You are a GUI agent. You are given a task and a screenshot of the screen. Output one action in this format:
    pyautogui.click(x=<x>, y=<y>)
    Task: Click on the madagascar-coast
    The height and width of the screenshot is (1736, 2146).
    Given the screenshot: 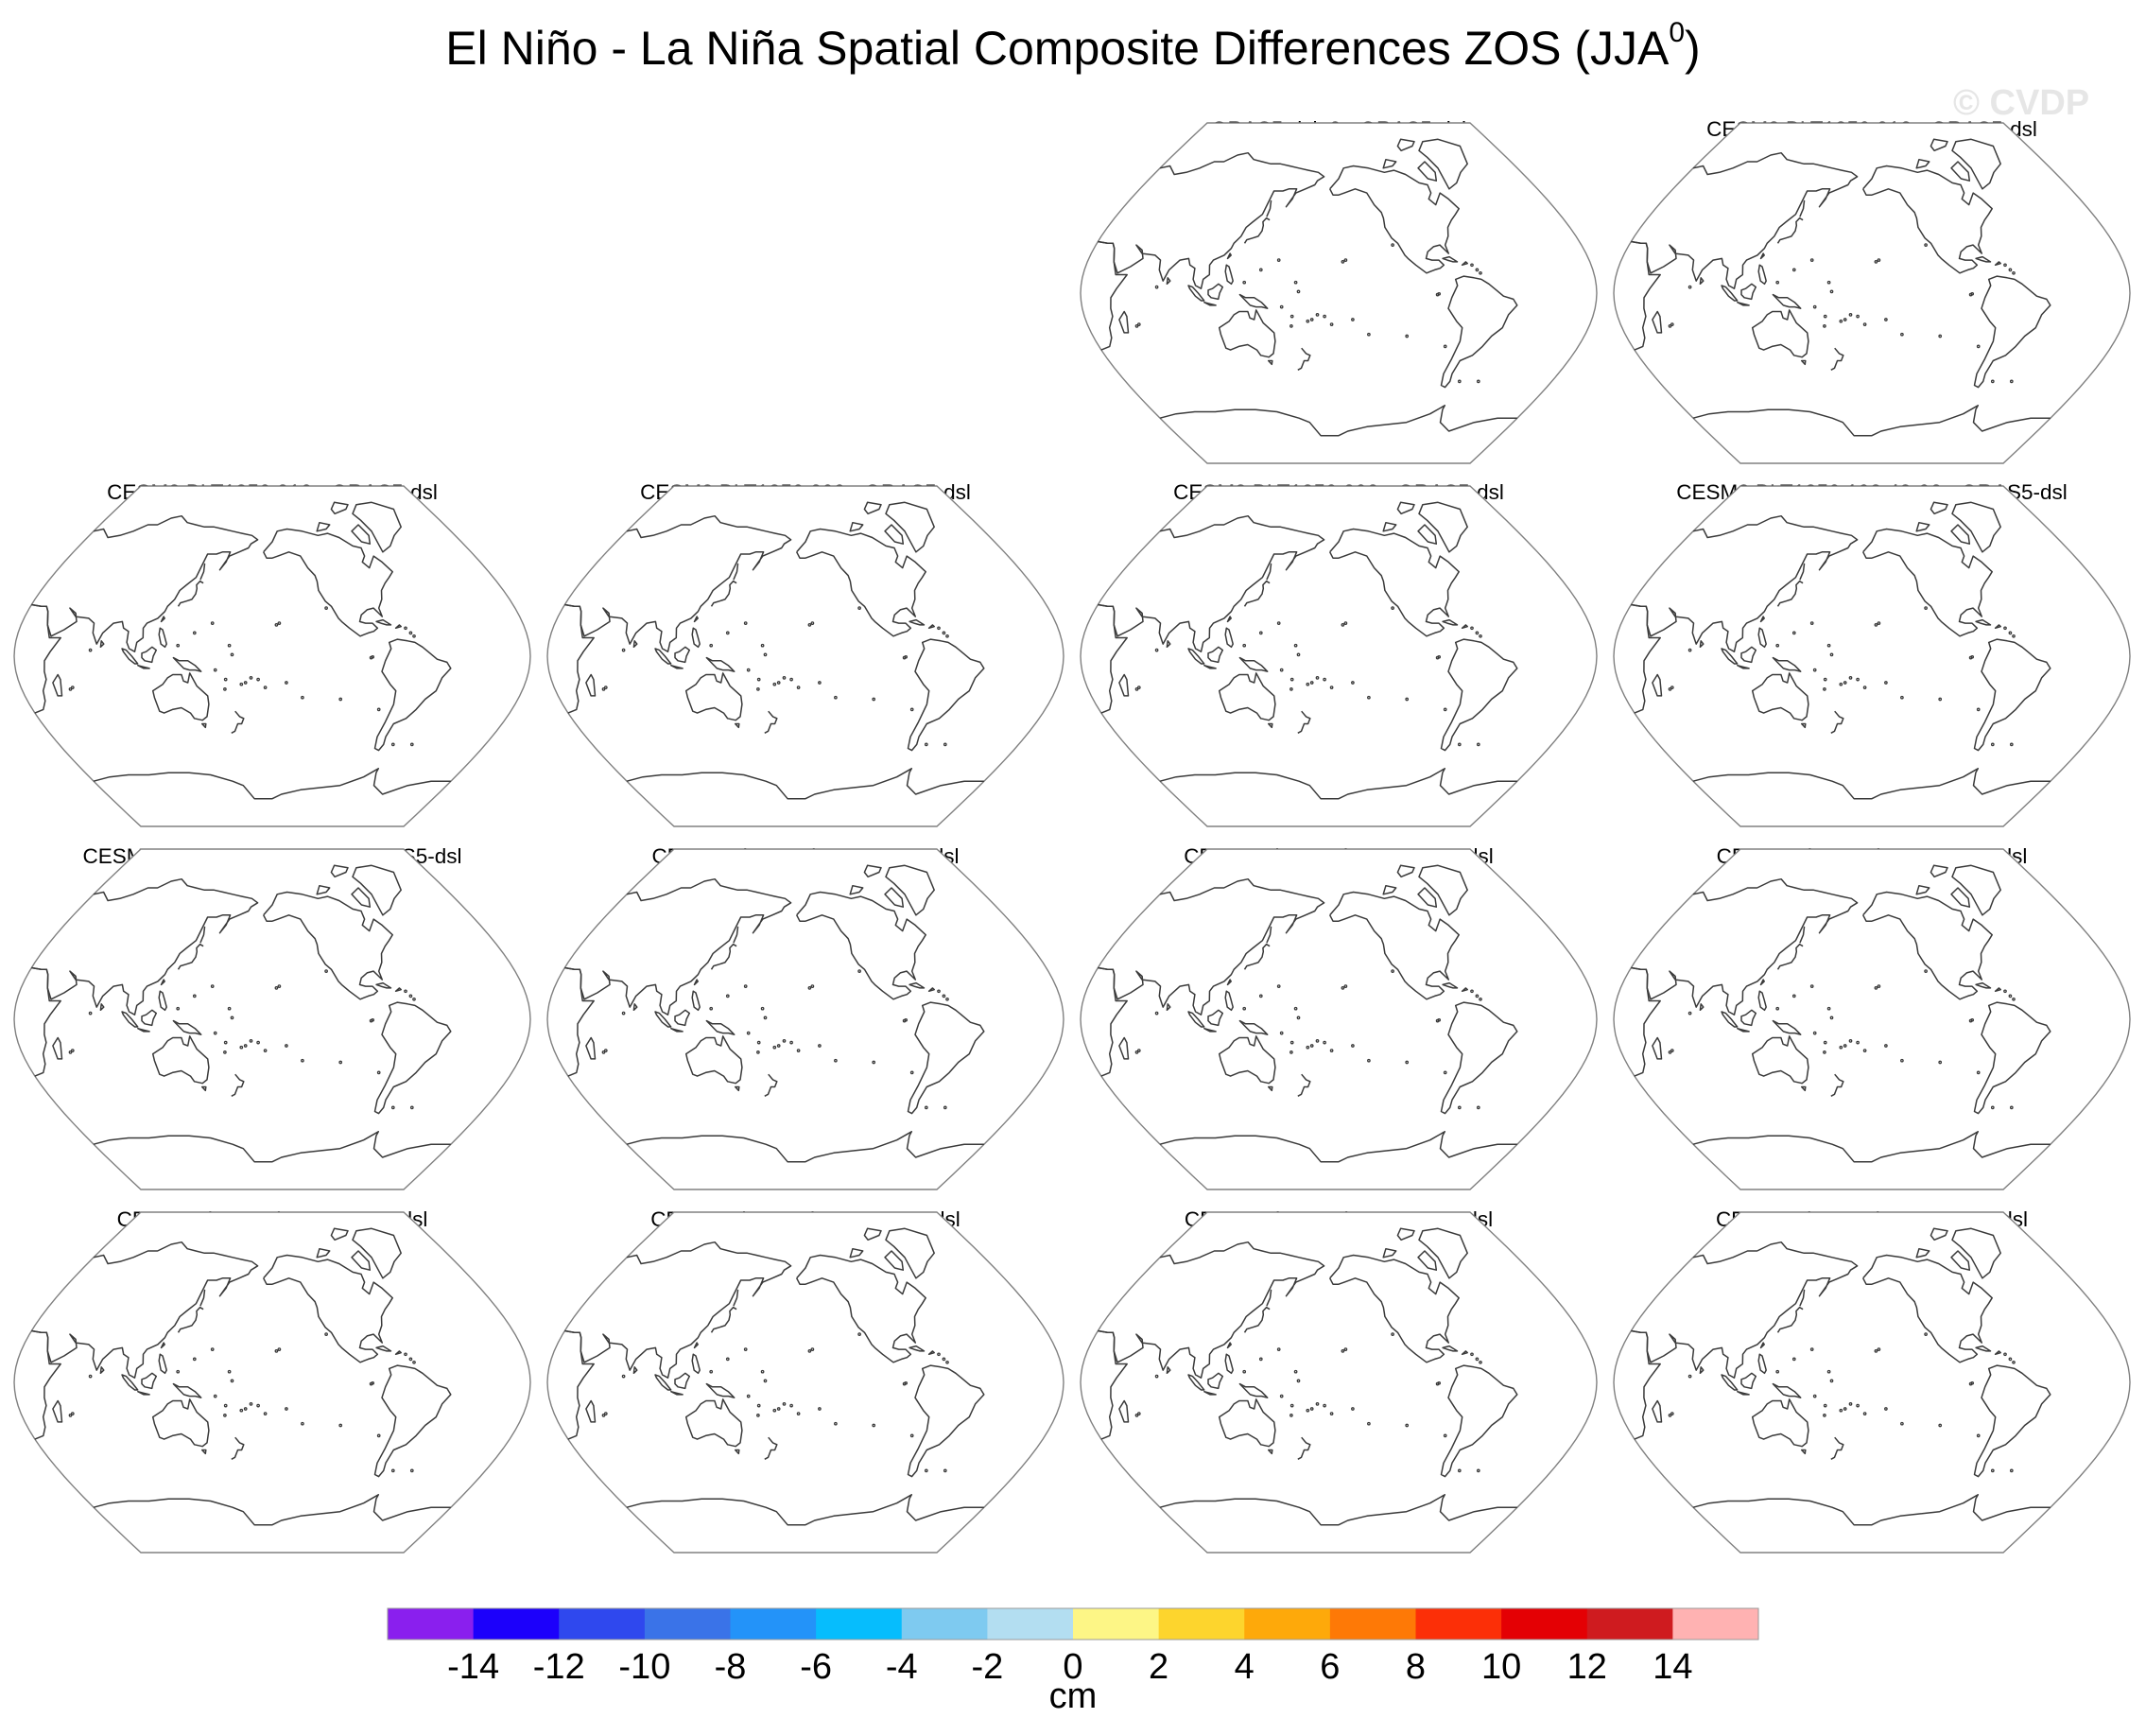 What is the action you would take?
    pyautogui.click(x=1124, y=1411)
    